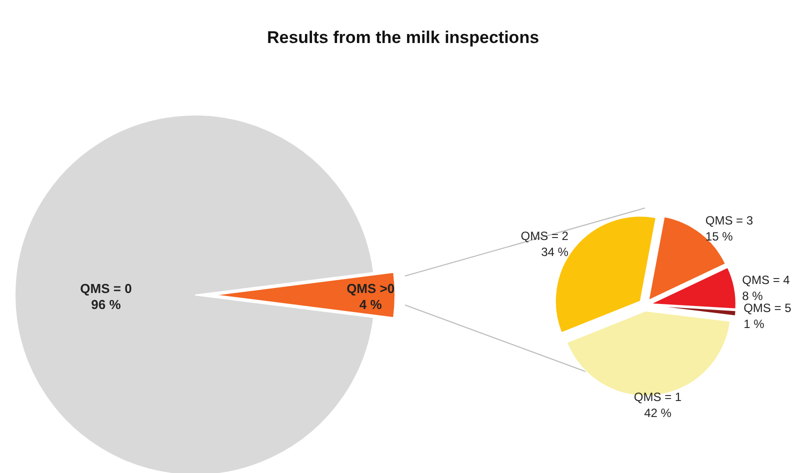 The width and height of the screenshot is (806, 473). What do you see at coordinates (403, 38) in the screenshot?
I see `chart-title: Results from the milk inspections` at bounding box center [403, 38].